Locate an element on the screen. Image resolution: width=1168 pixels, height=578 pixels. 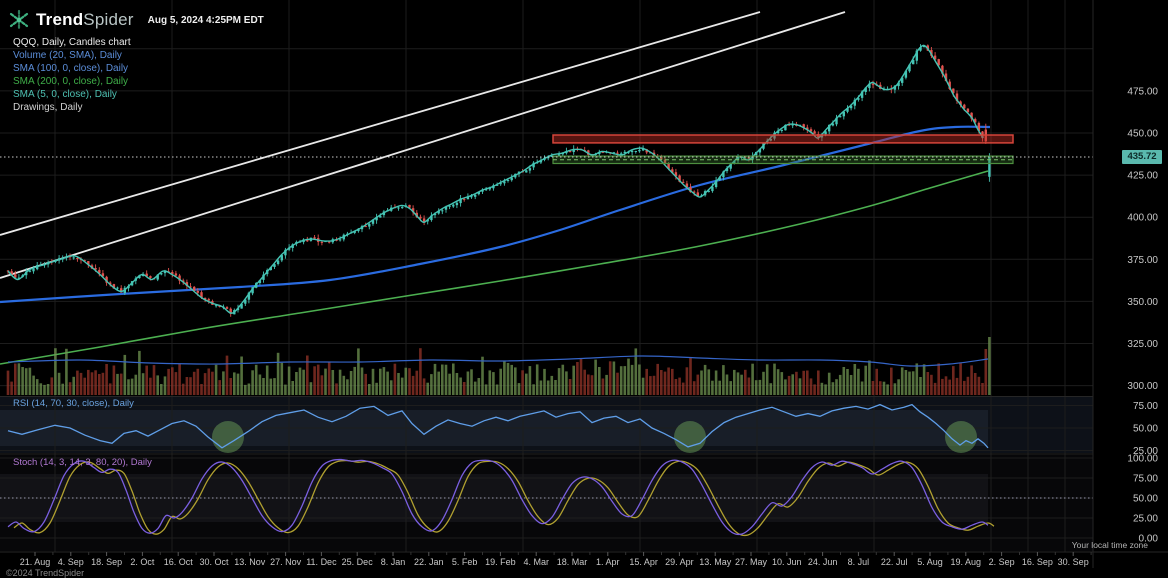
rsi-pane-label: RSI (14, 70, 30, close), Daily is located at coordinates (73, 403).